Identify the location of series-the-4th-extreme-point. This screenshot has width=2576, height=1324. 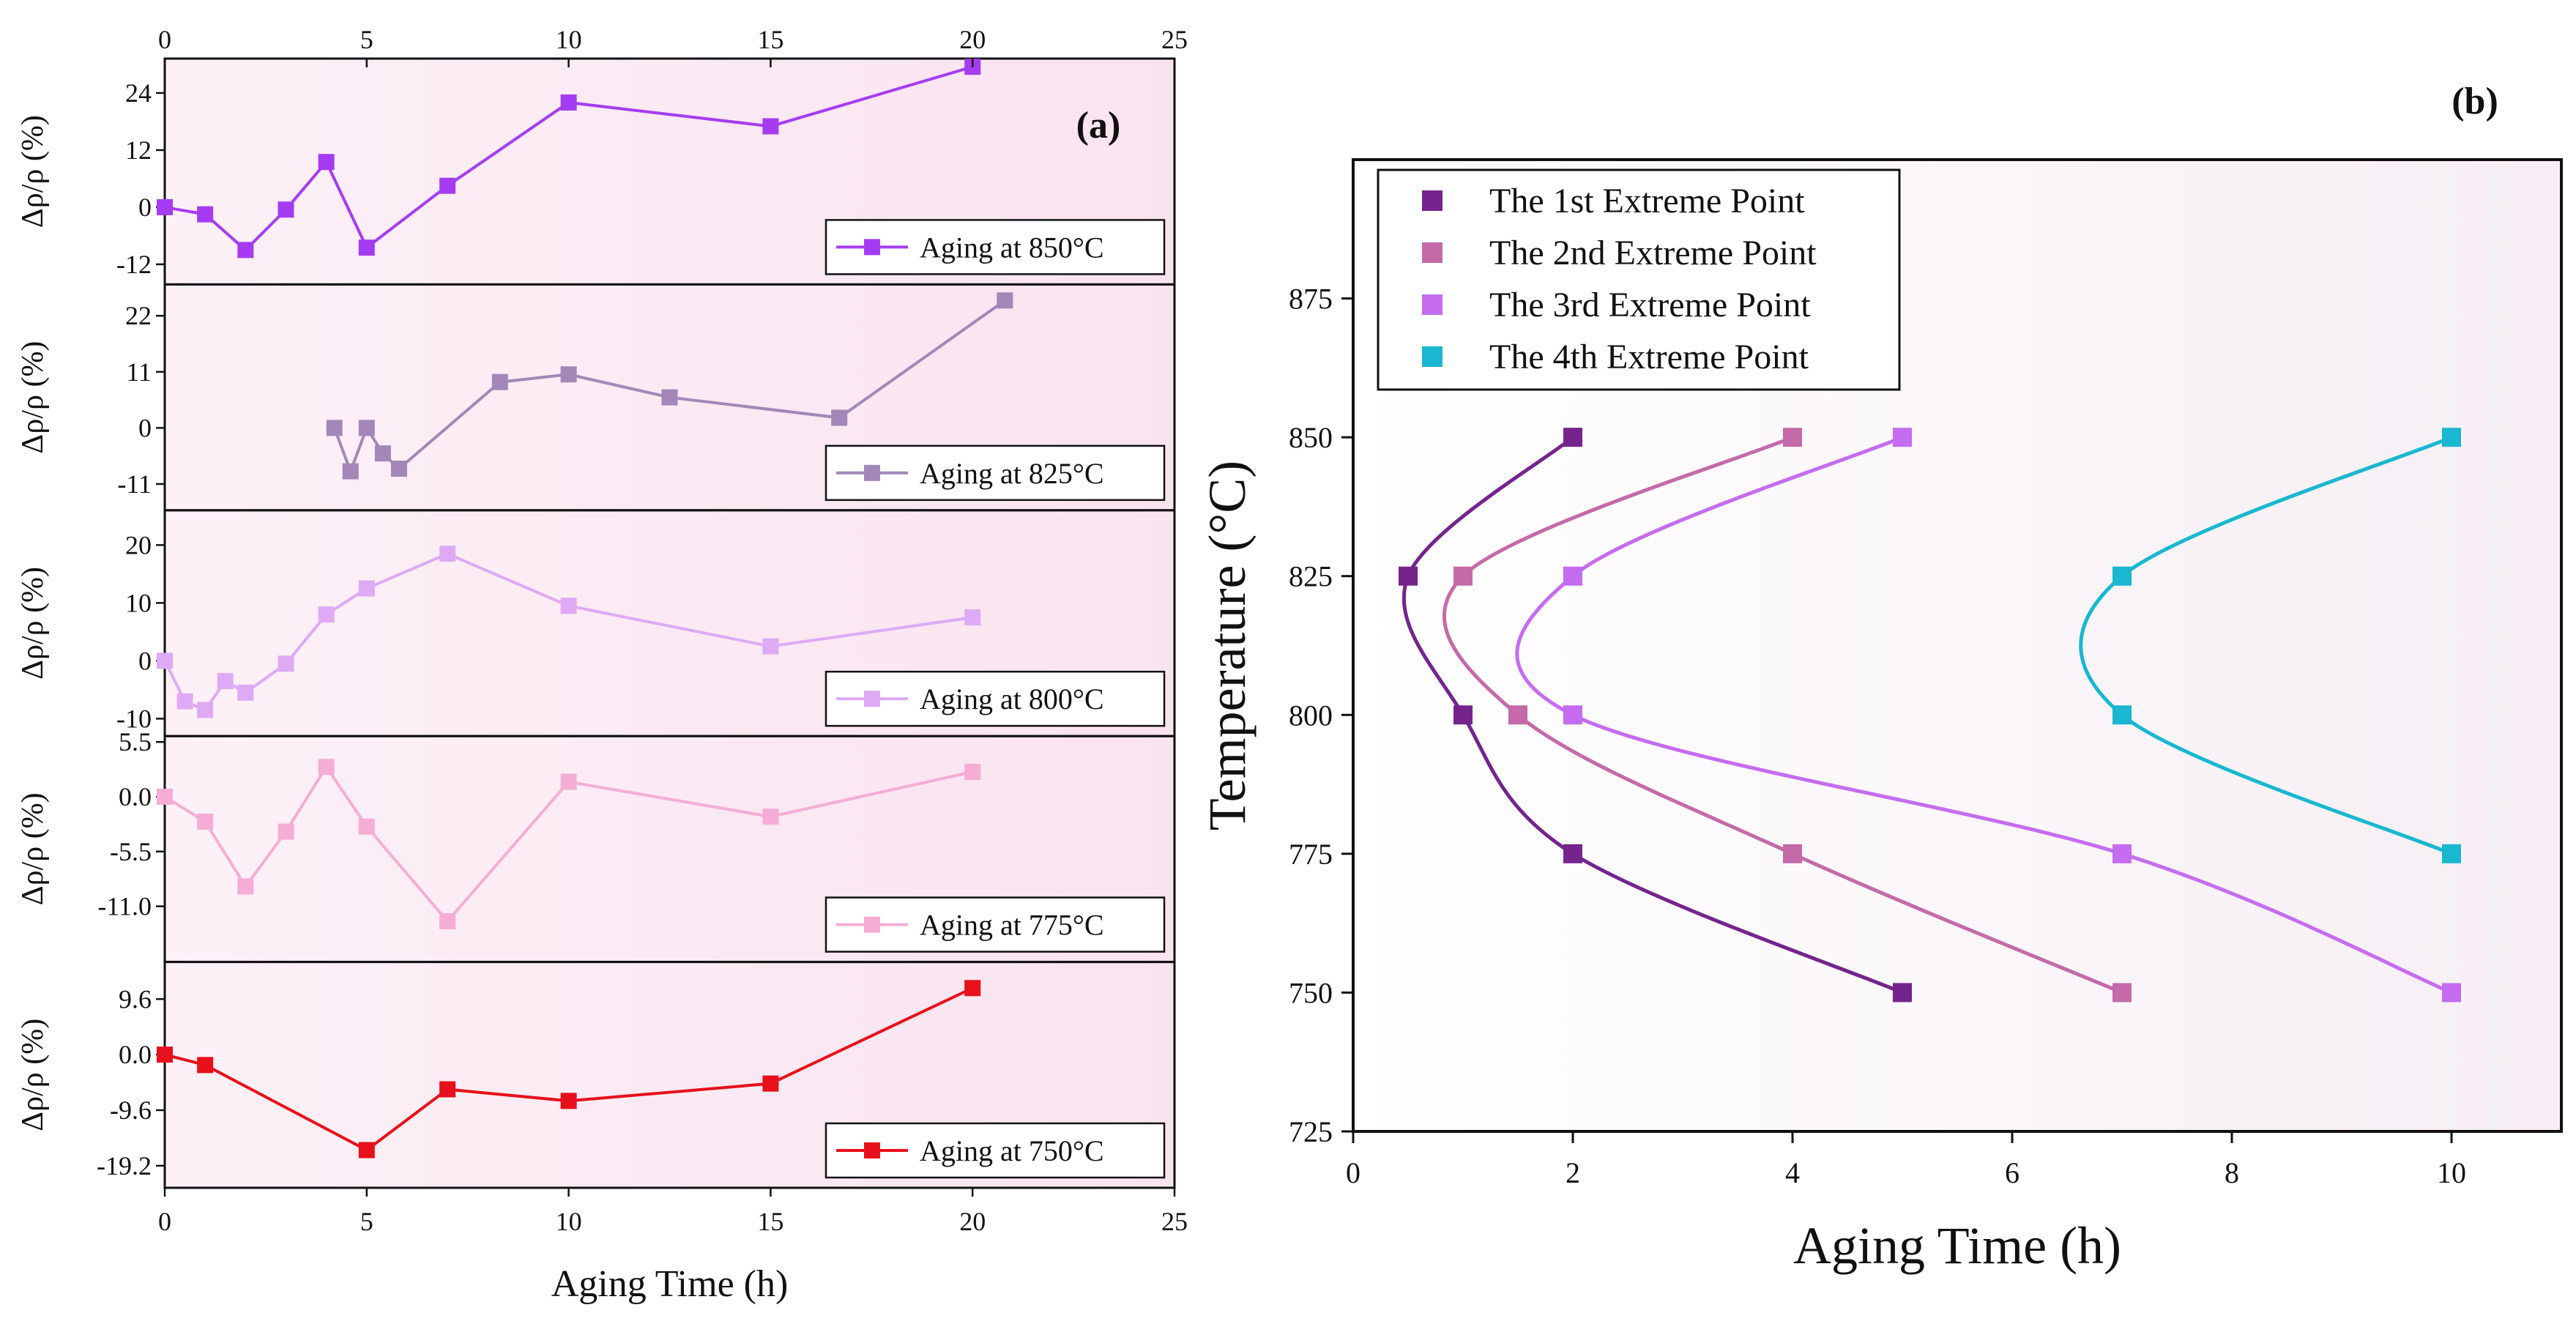
(2270, 645).